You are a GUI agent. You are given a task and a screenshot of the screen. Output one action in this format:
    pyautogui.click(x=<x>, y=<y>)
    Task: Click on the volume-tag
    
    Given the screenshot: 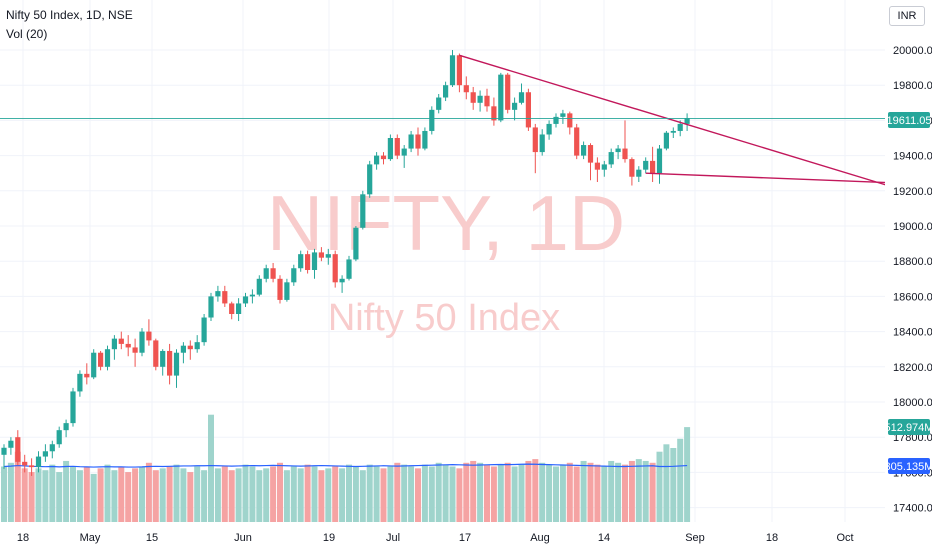 What is the action you would take?
    pyautogui.click(x=909, y=427)
    